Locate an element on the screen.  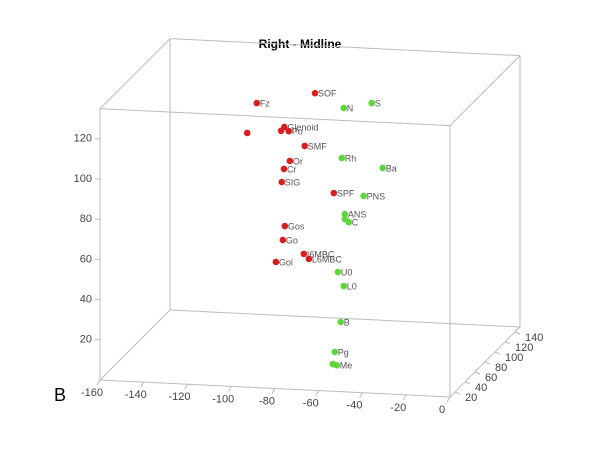
x-tick-label: -80 is located at coordinates (267, 401).